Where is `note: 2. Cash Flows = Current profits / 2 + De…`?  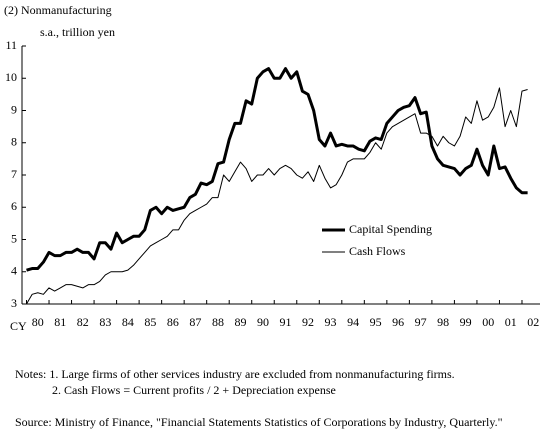 note: 2. Cash Flows = Current profits / 2 + De… is located at coordinates (194, 390).